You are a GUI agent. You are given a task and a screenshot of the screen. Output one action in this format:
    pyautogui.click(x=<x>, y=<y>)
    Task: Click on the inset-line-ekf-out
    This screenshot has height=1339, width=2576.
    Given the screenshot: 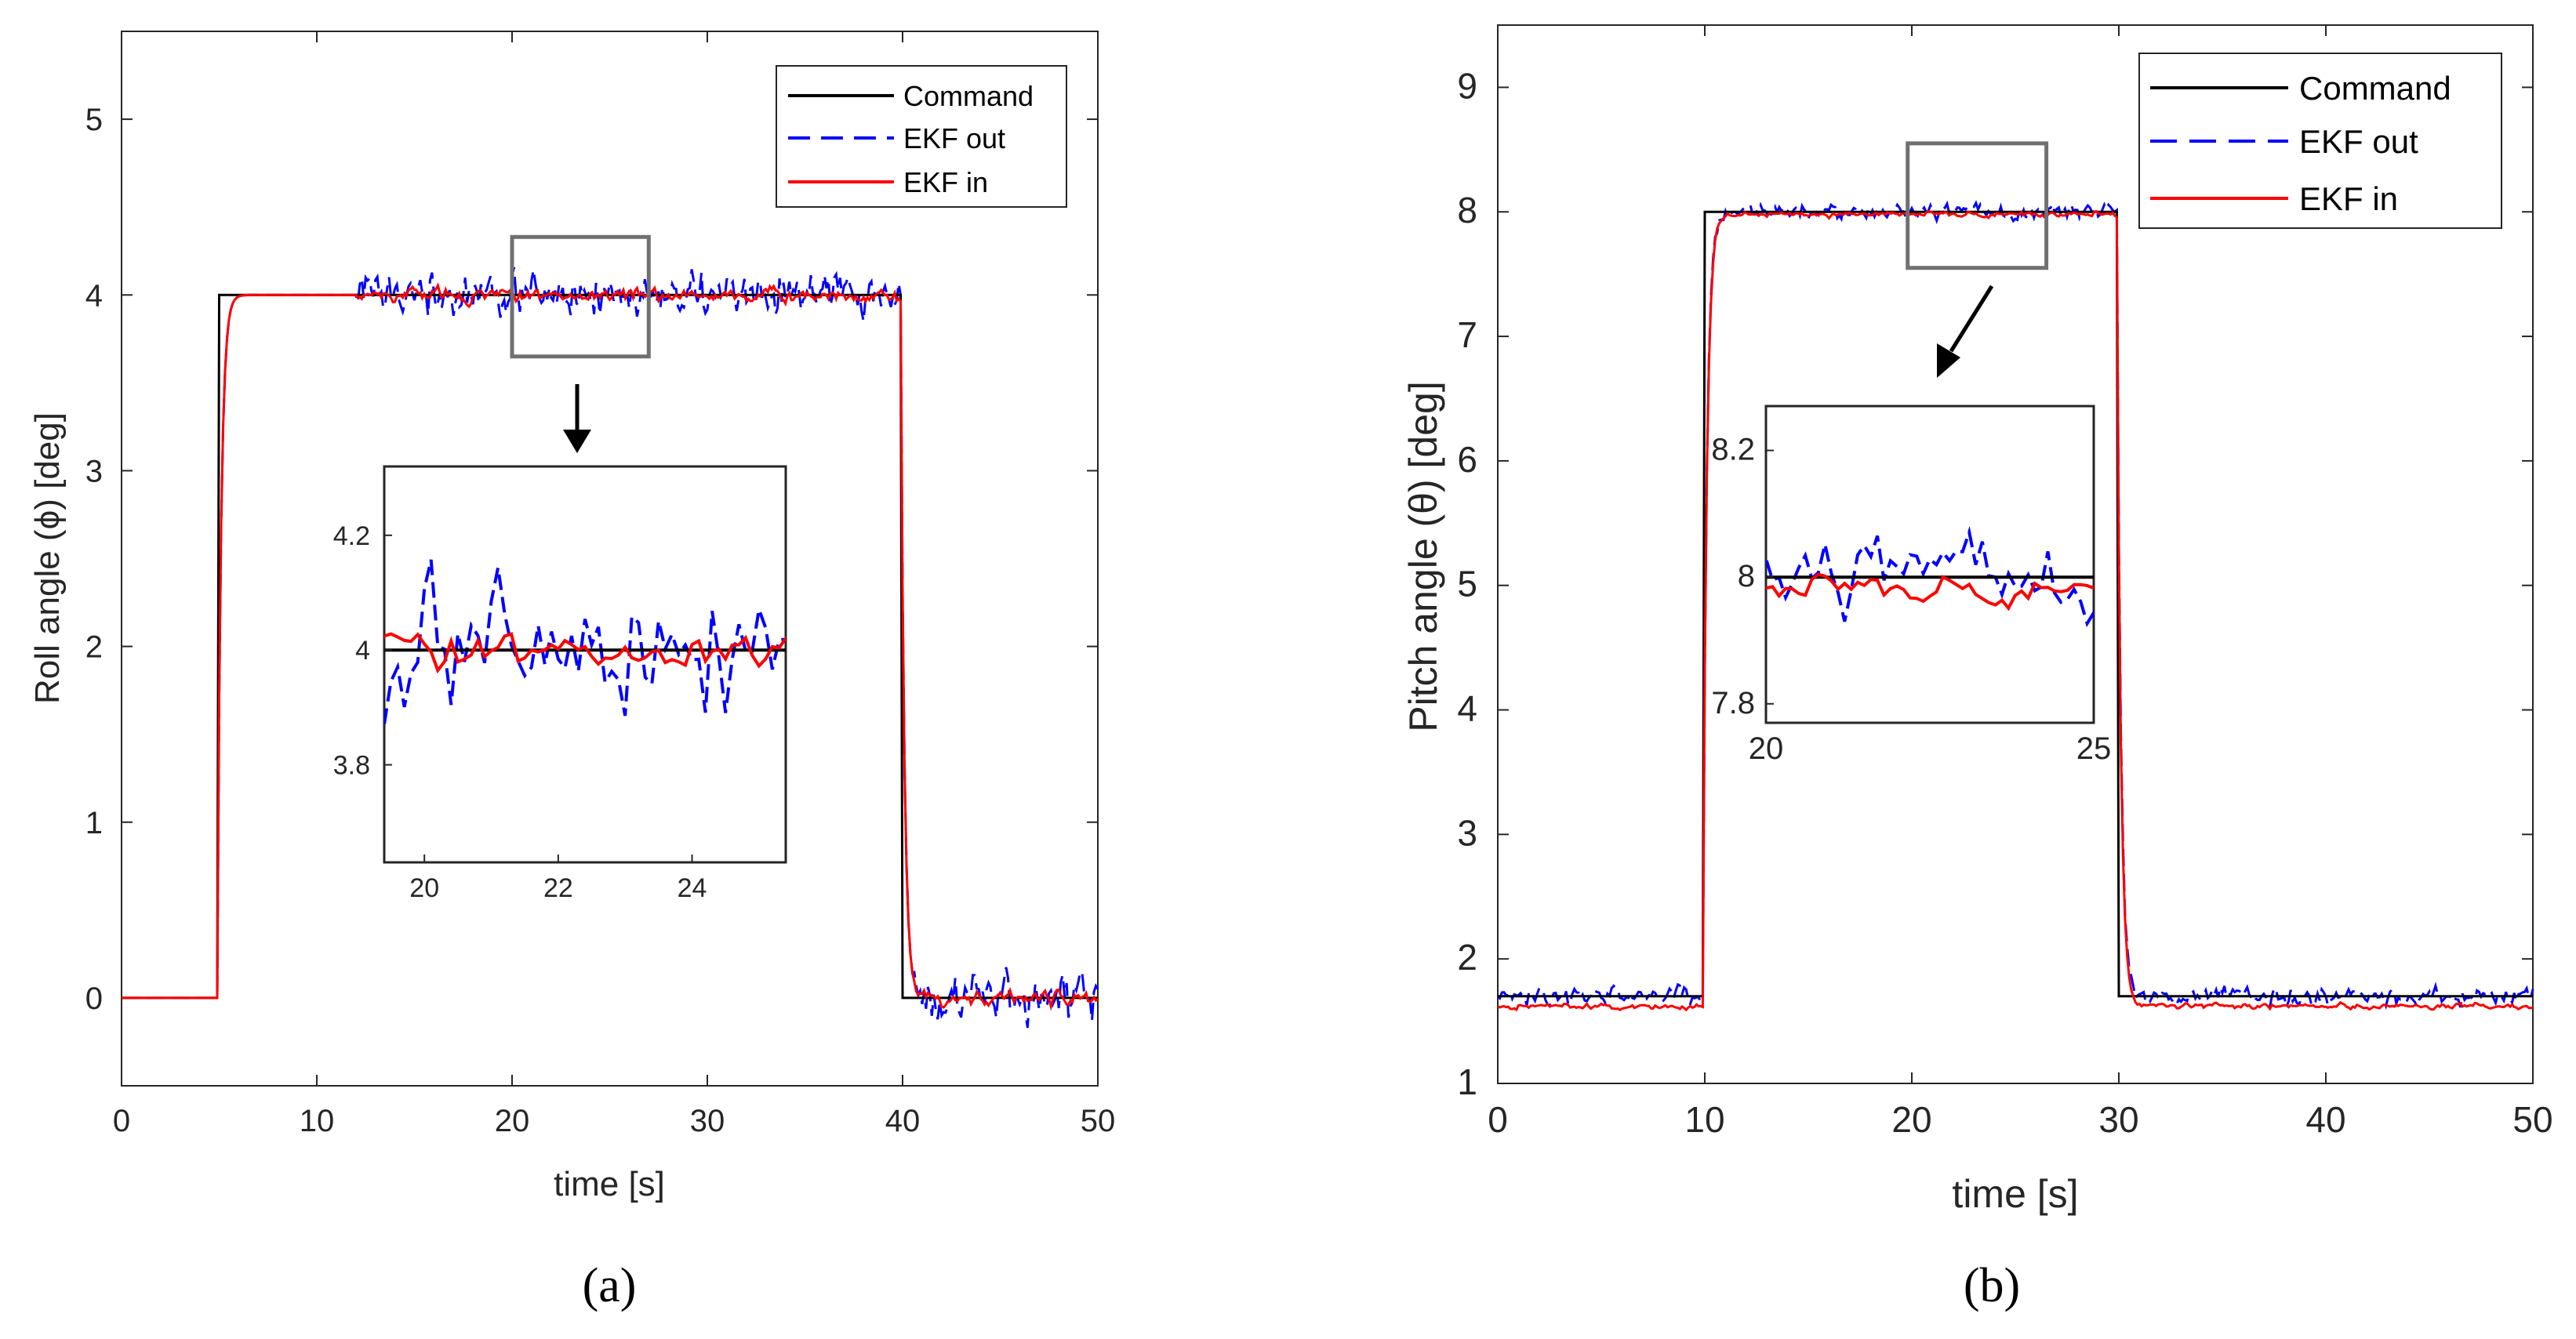 What is the action you would take?
    pyautogui.click(x=585, y=642)
    